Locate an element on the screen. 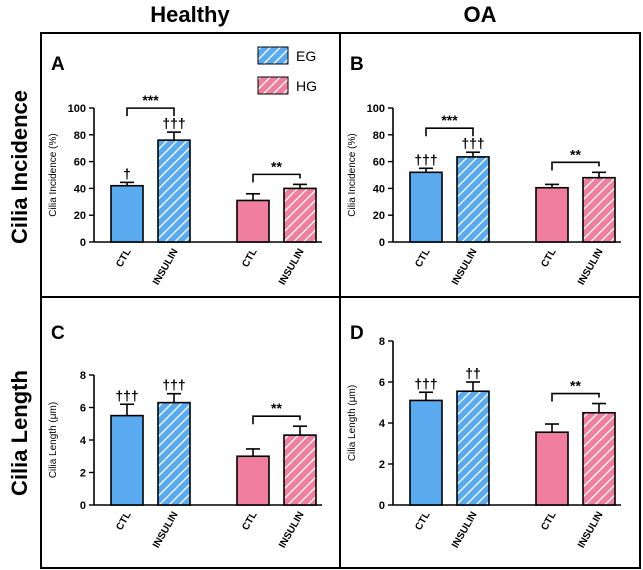  row-header-cilia-incidence: Cilia Incidence is located at coordinates (19, 167).